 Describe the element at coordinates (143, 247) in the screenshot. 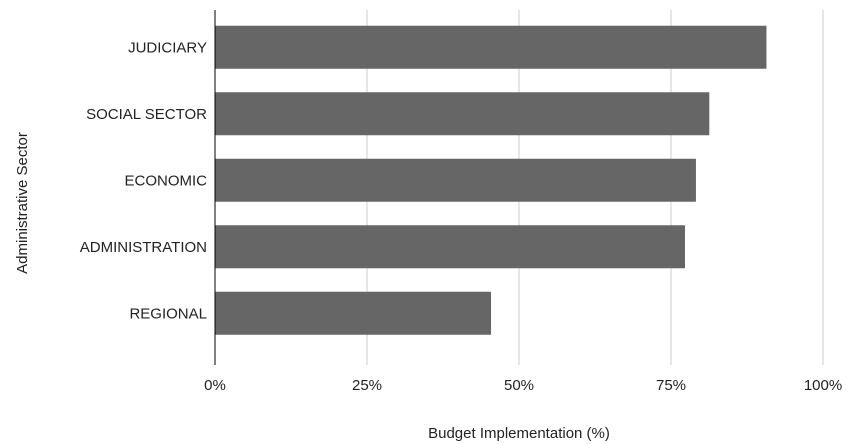

I see `y-tick-label-administration: ADMINISTRATION` at that location.